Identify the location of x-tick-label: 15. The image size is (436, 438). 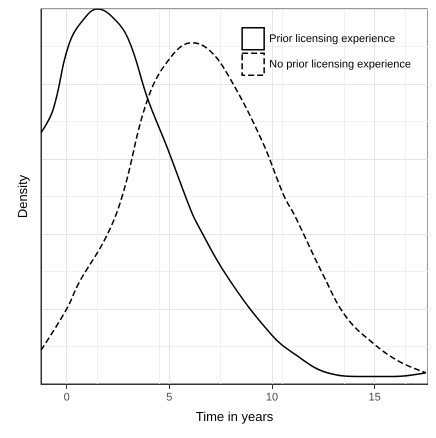
(374, 398).